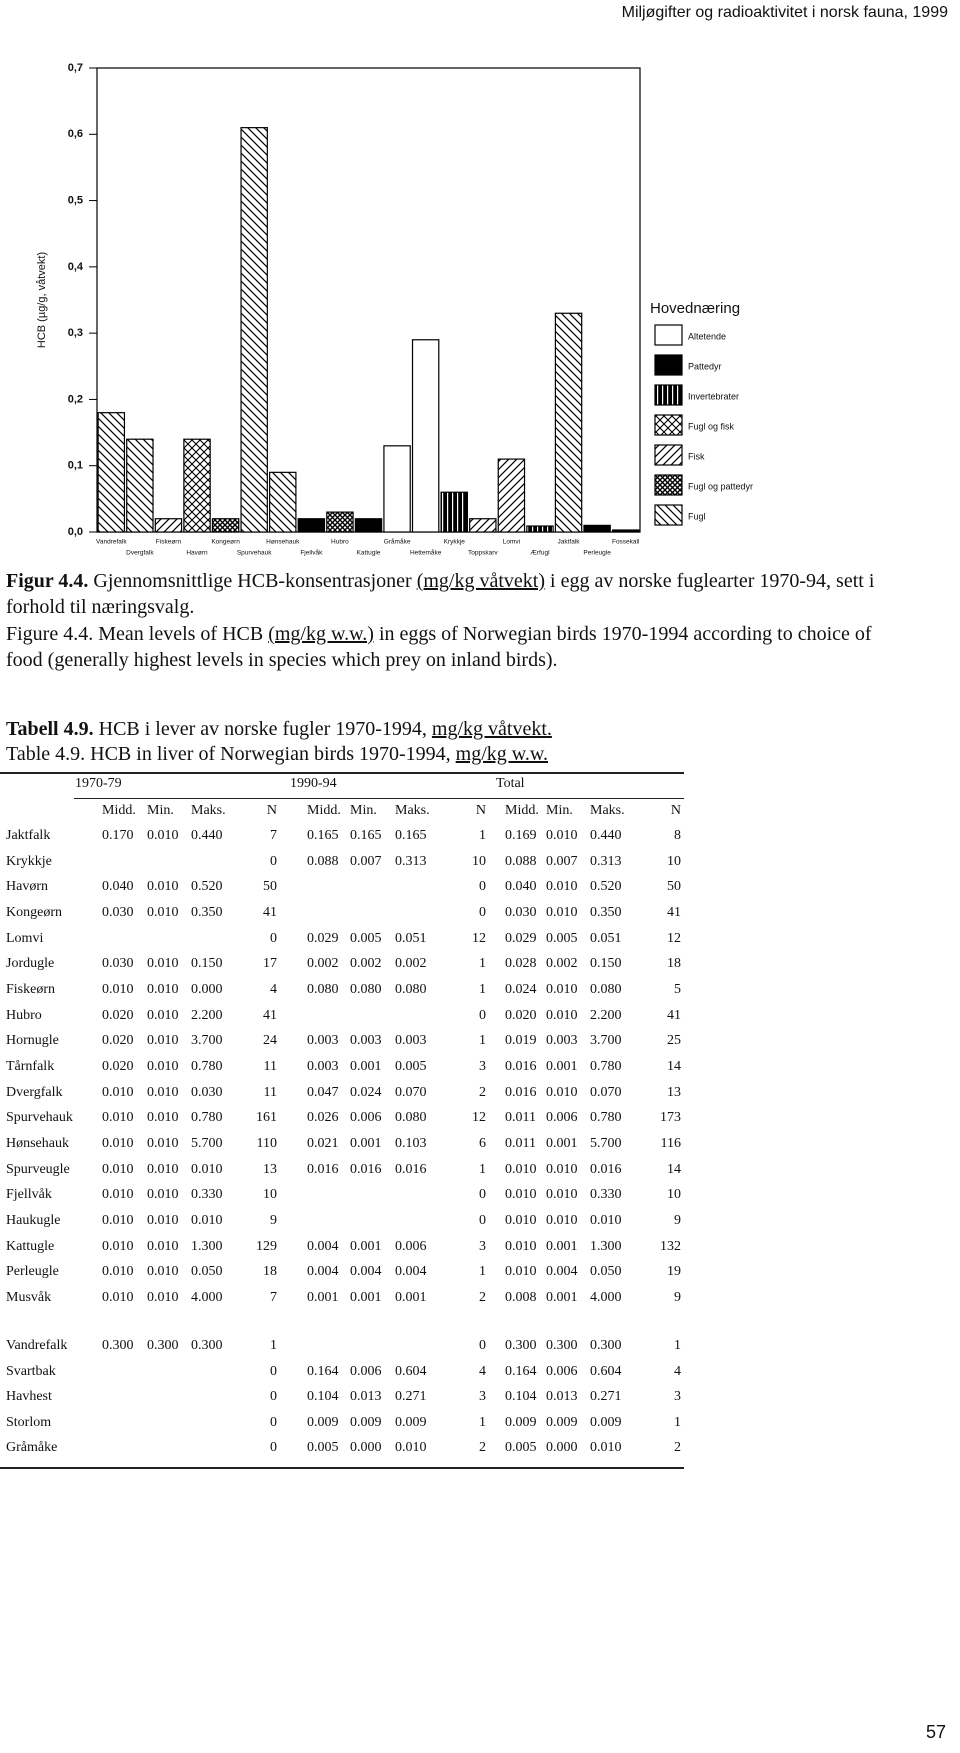 The image size is (960, 1753). What do you see at coordinates (674, 1169) in the screenshot?
I see `table-cell: 14` at bounding box center [674, 1169].